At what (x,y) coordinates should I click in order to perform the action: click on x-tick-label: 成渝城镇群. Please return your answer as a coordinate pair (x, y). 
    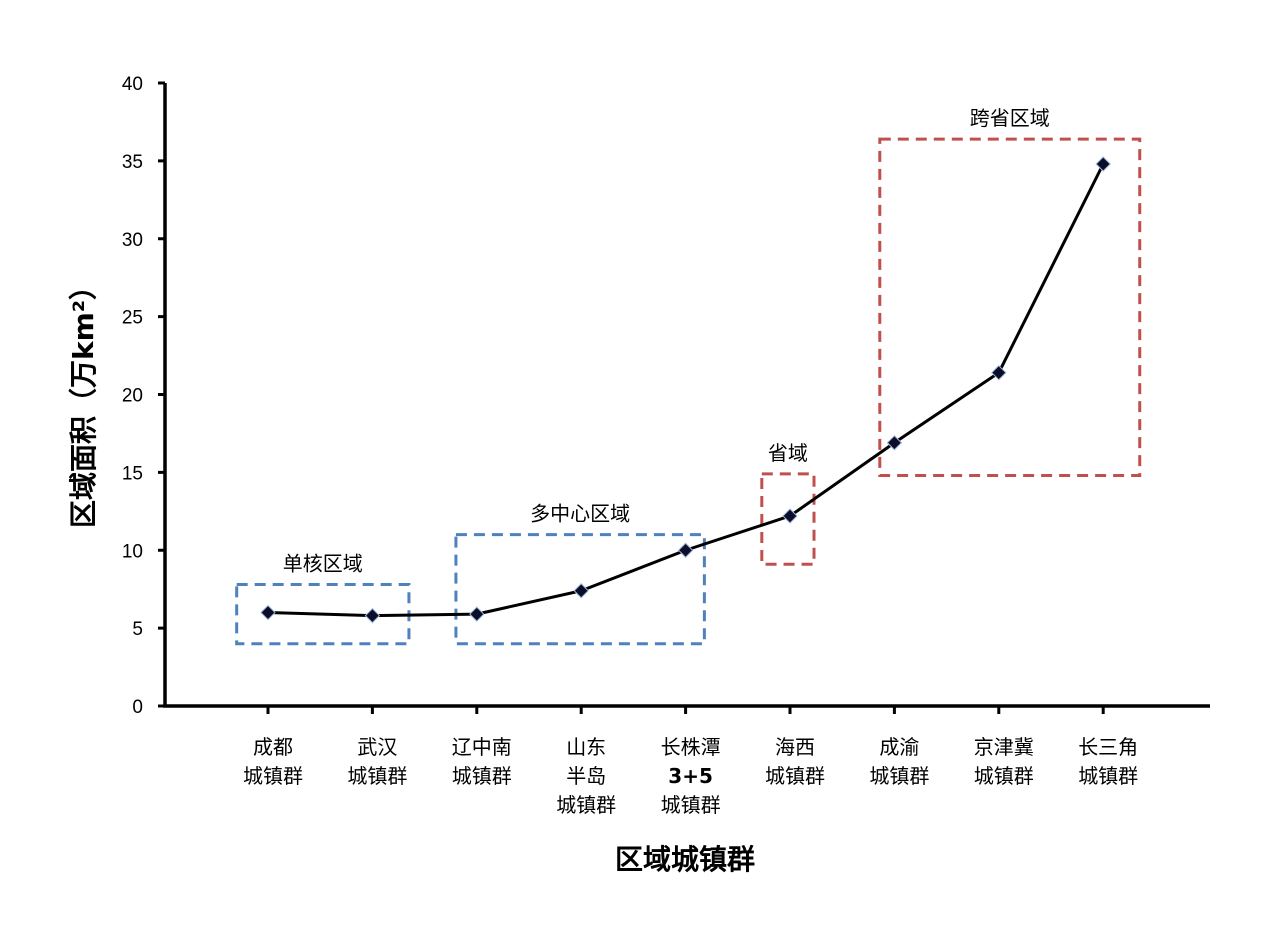
    Looking at the image, I should click on (899, 761).